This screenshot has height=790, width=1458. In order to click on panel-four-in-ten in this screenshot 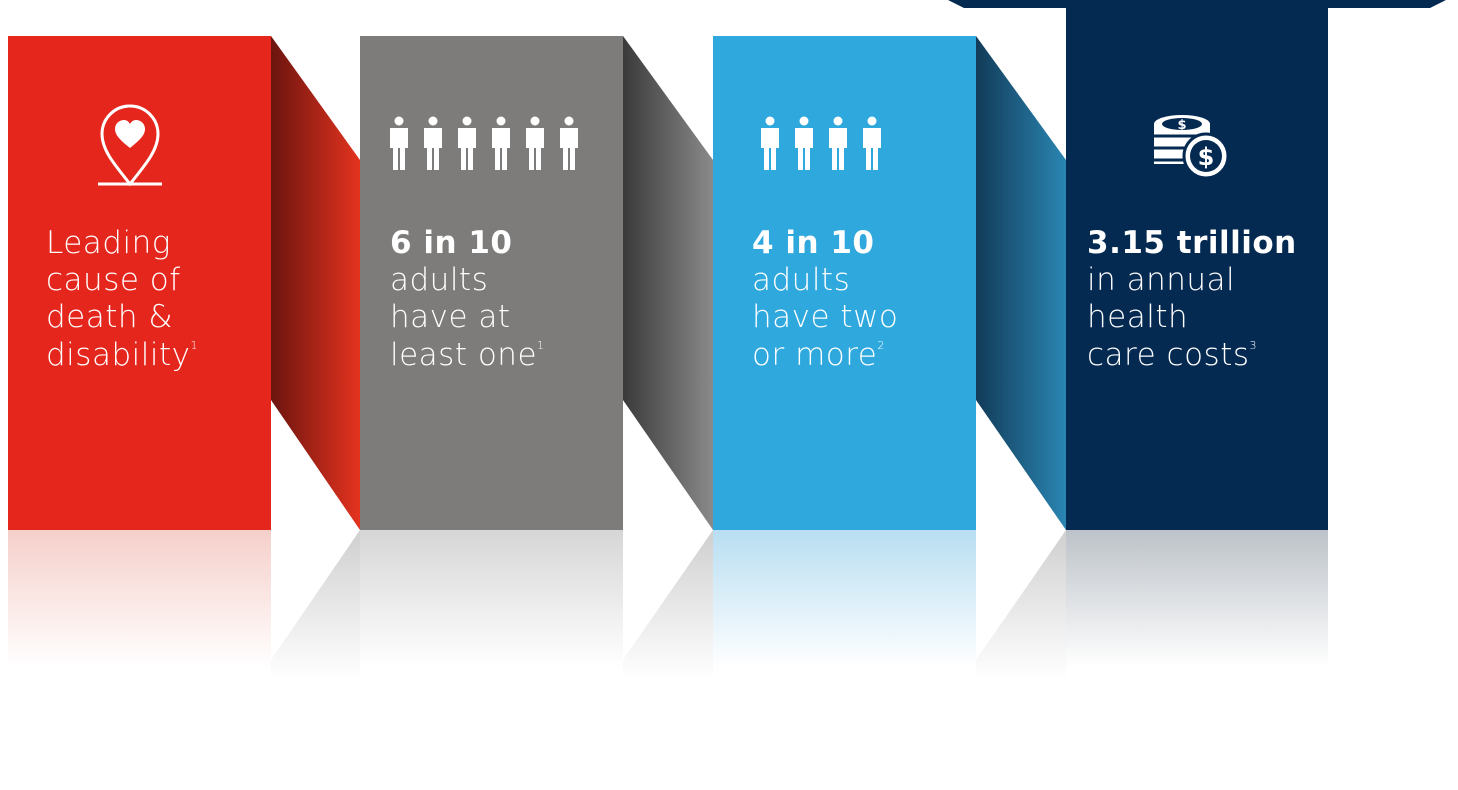, I will do `click(844, 283)`.